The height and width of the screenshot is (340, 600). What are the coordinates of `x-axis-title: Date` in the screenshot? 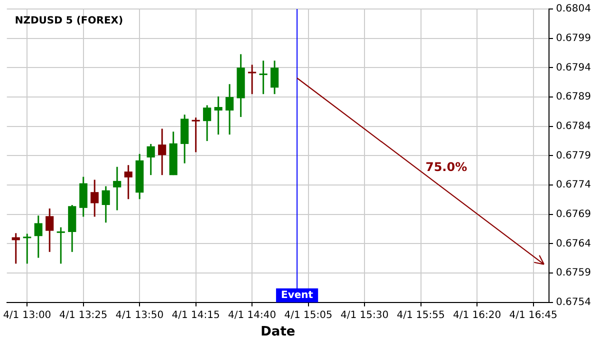 It's located at (278, 332).